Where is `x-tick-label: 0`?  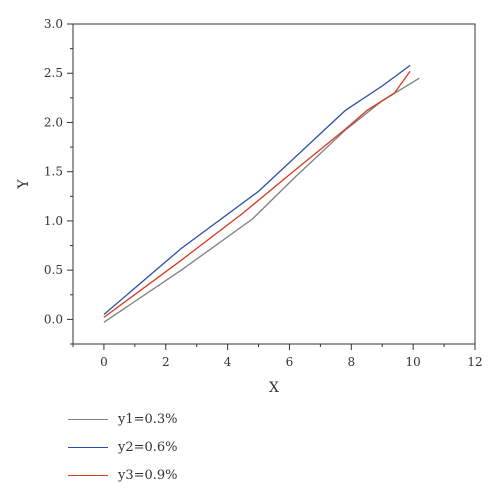
x-tick-label: 0 is located at coordinates (104, 362).